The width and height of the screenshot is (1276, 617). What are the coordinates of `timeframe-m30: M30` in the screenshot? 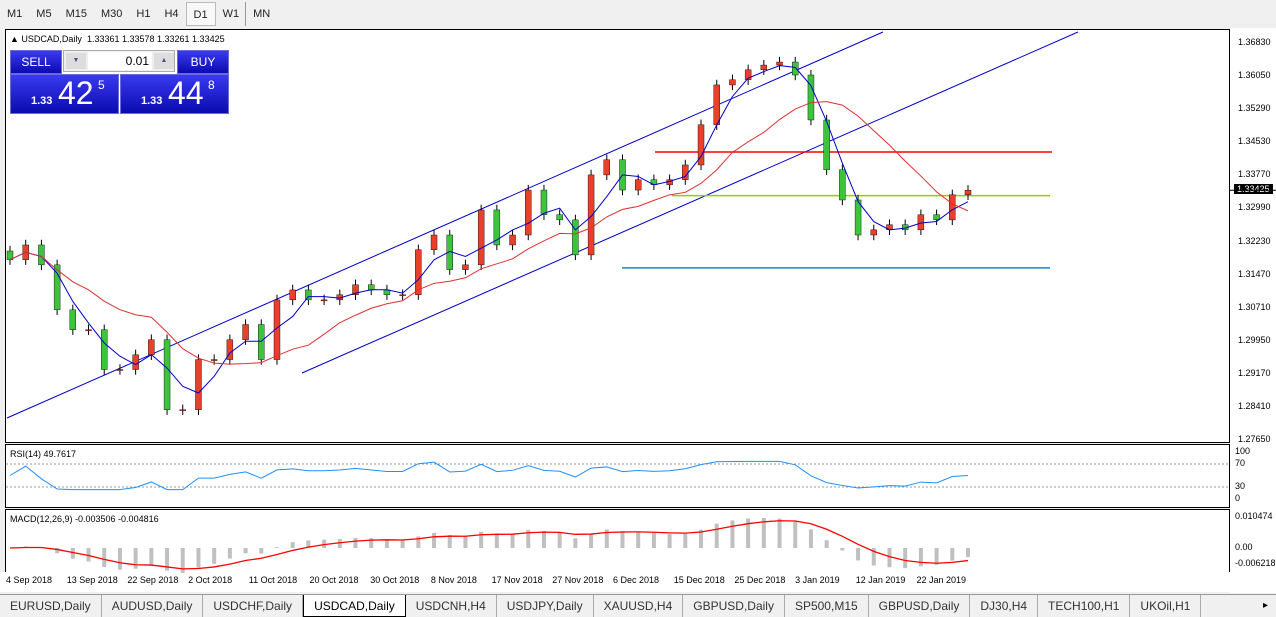 It's located at (111, 13).